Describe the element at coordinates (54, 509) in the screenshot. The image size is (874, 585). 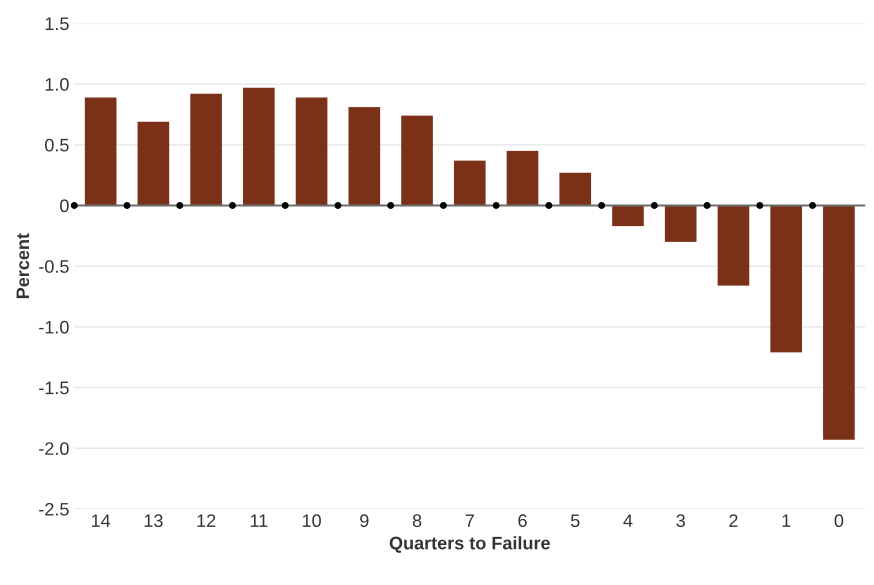
I see `y-tick-label: -2.5` at that location.